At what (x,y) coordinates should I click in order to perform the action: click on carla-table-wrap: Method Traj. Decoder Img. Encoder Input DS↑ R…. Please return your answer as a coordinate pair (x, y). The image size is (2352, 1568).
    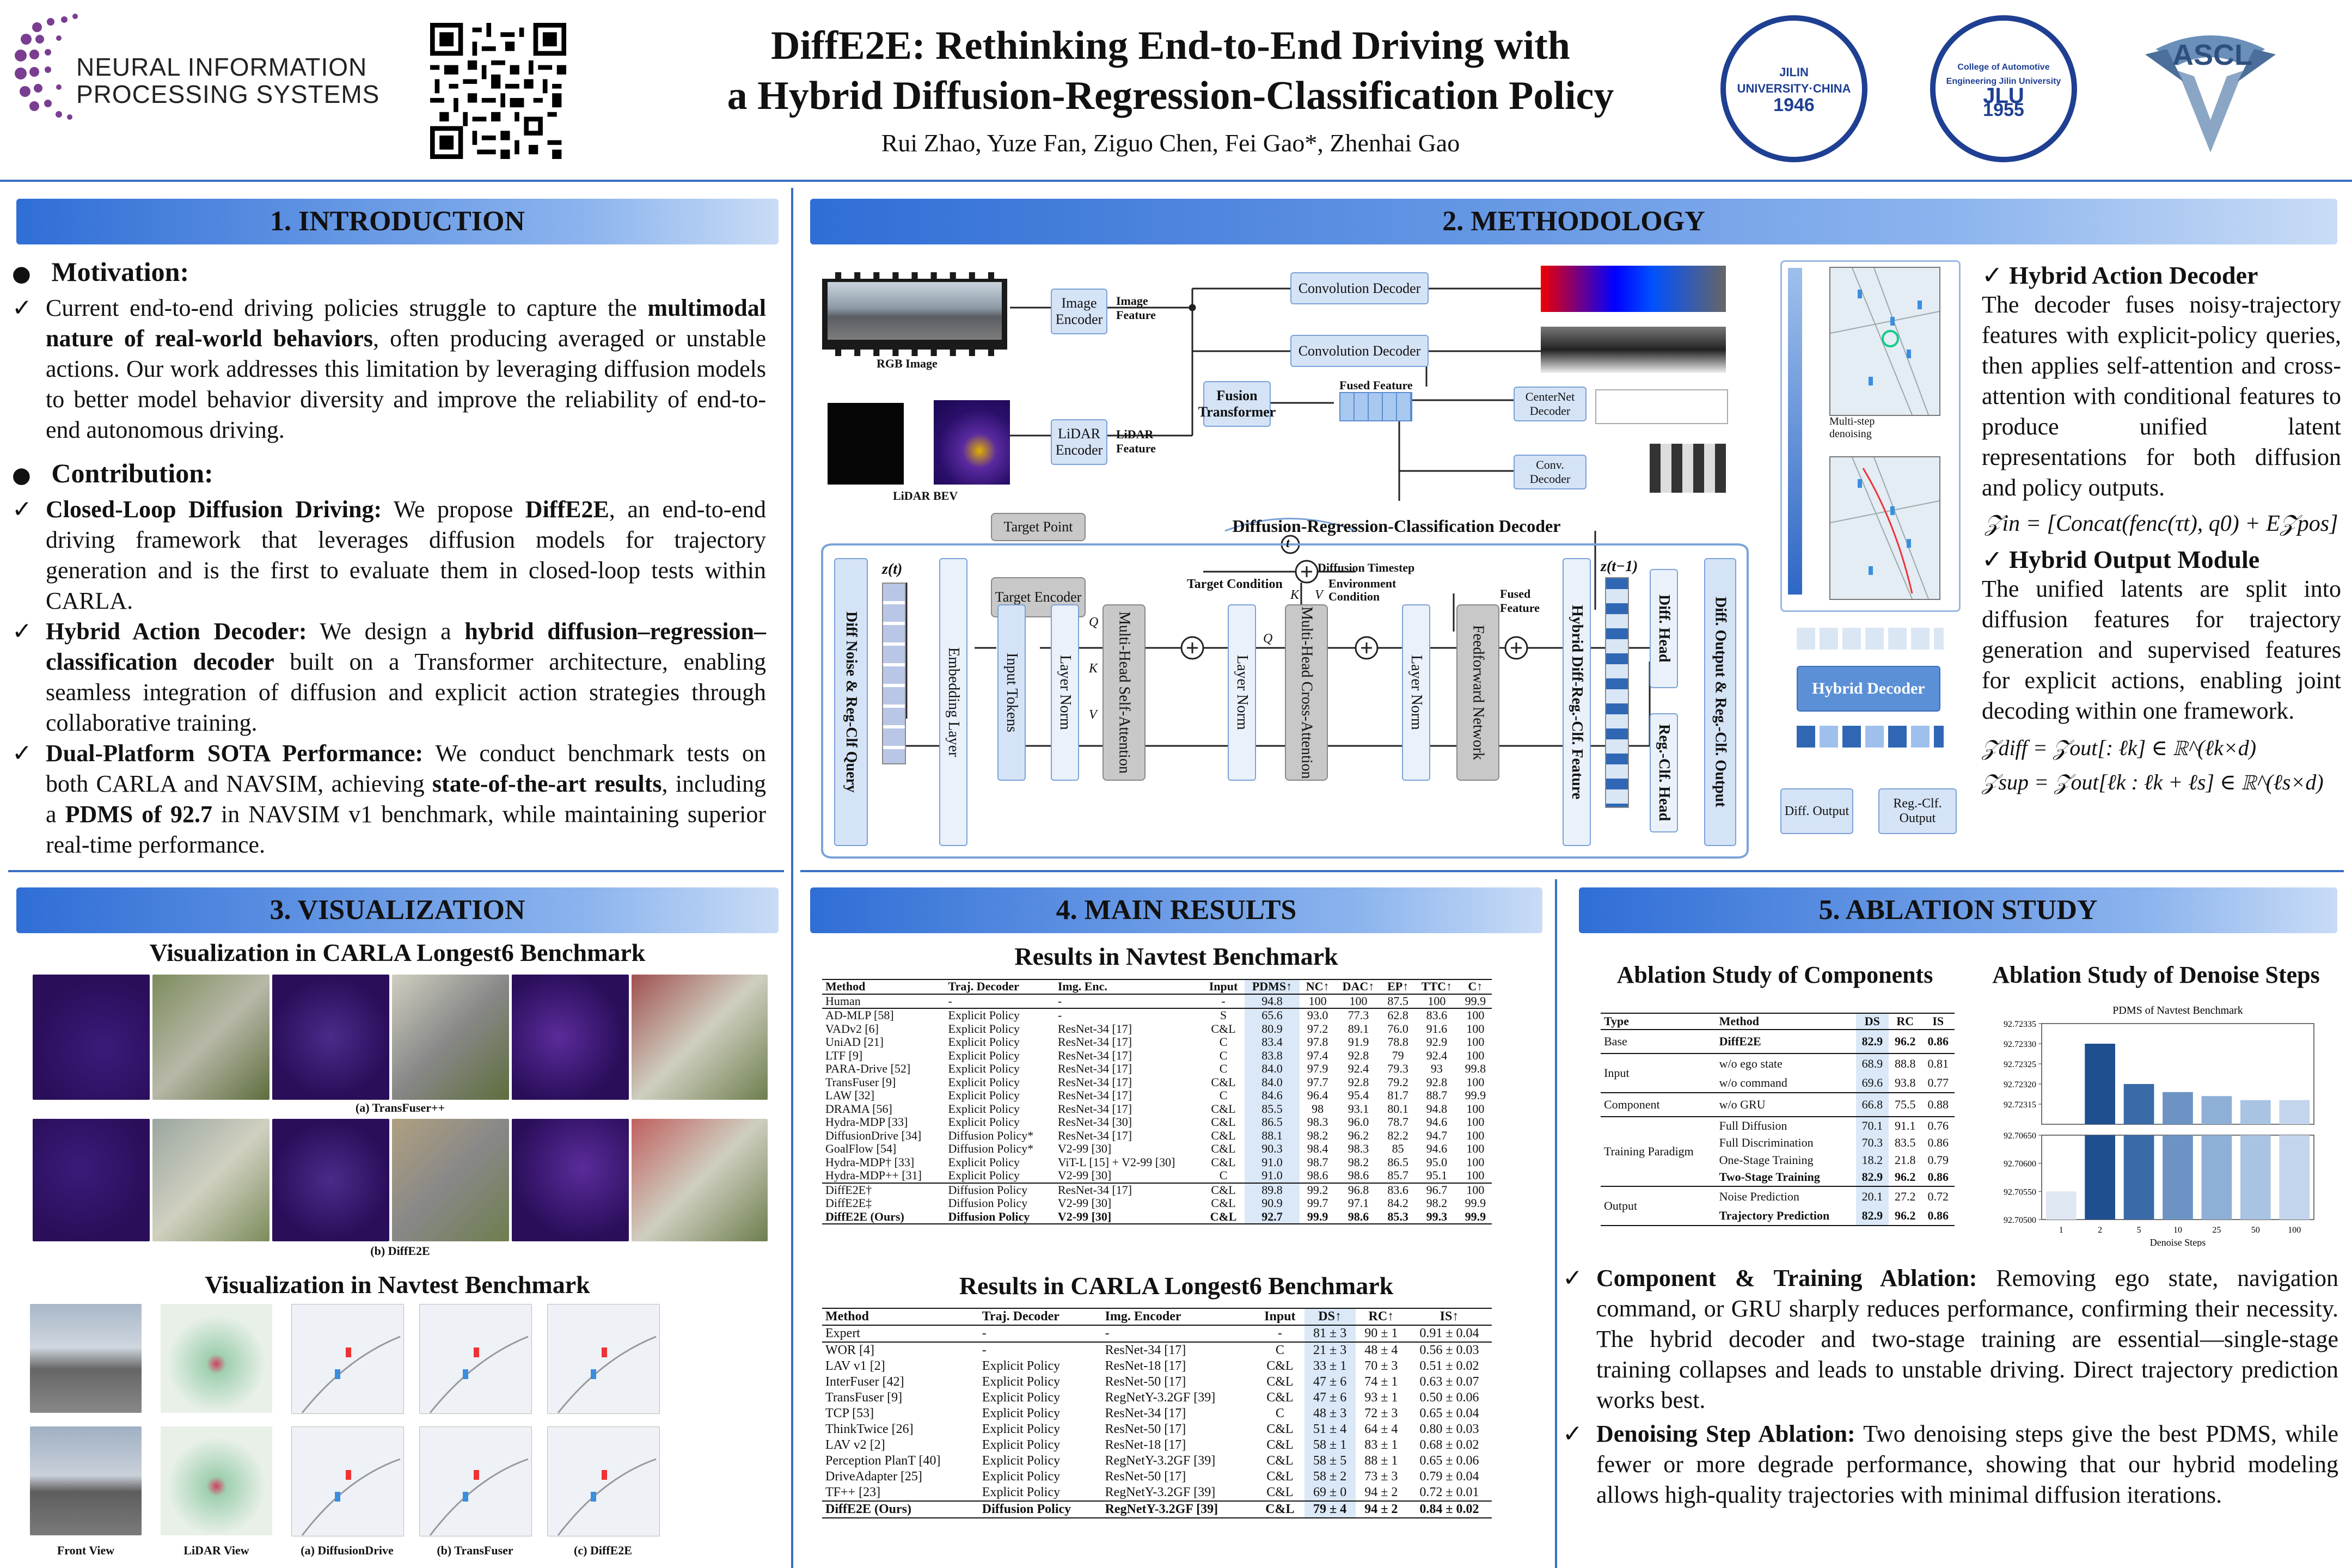
    Looking at the image, I should click on (1176, 1413).